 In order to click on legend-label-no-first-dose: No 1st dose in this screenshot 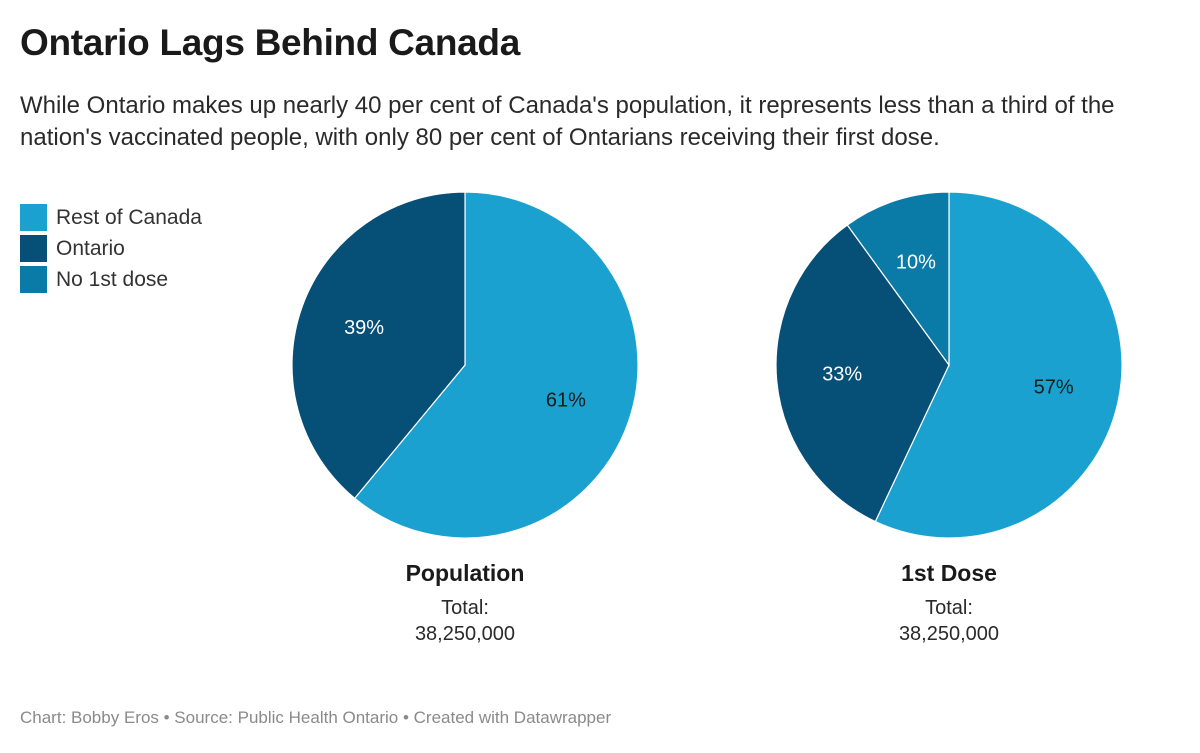, I will do `click(112, 279)`.